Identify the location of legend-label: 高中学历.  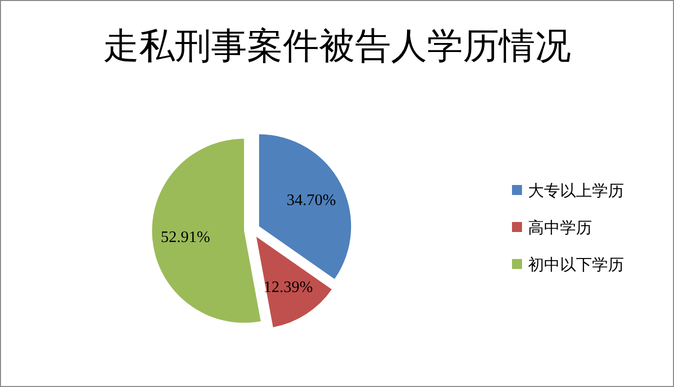
(560, 227).